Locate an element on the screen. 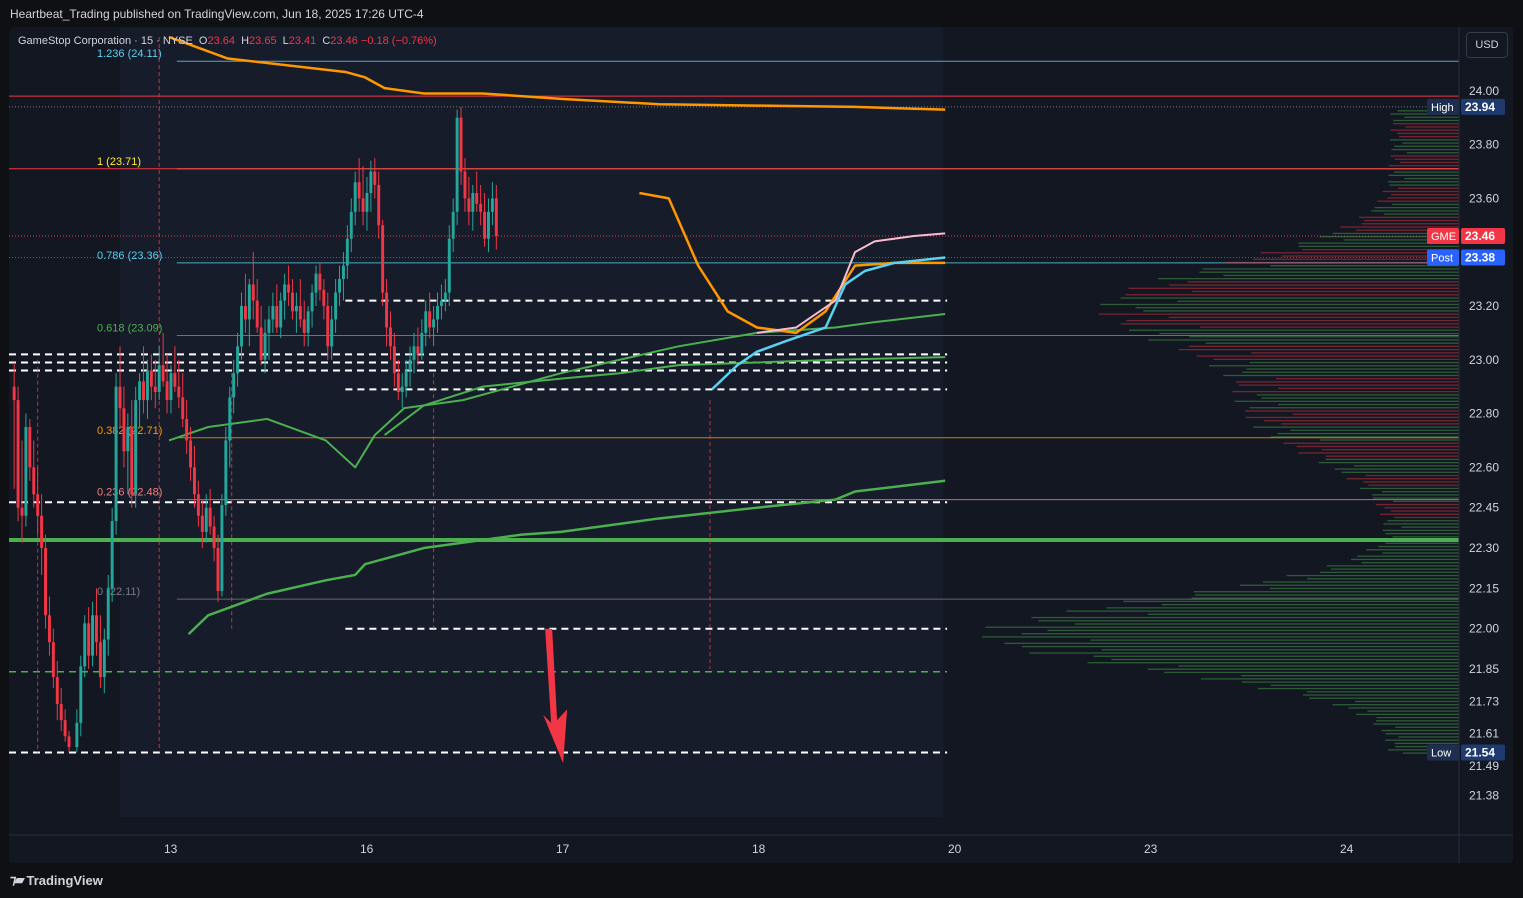 This screenshot has height=898, width=1523. price-badge-label: GME is located at coordinates (1443, 237).